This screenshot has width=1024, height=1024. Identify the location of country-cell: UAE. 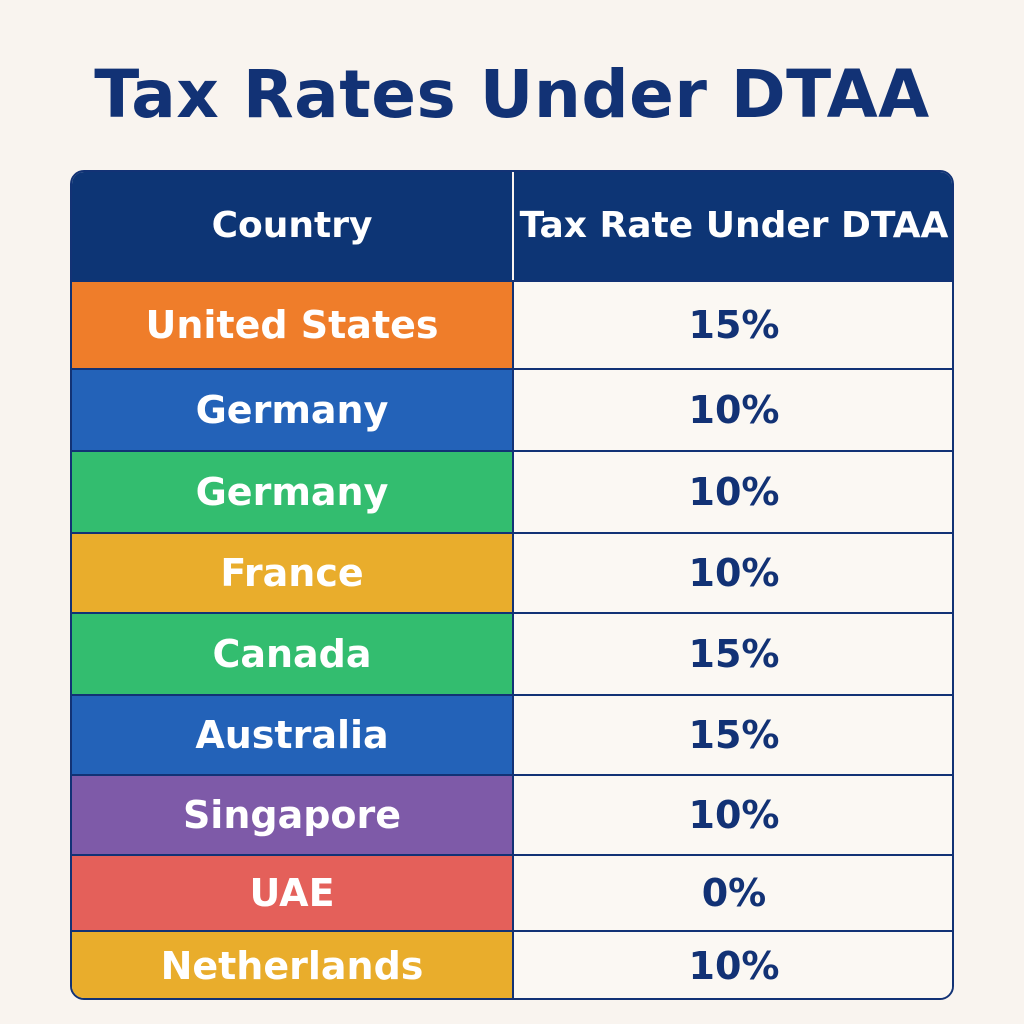
(292, 893).